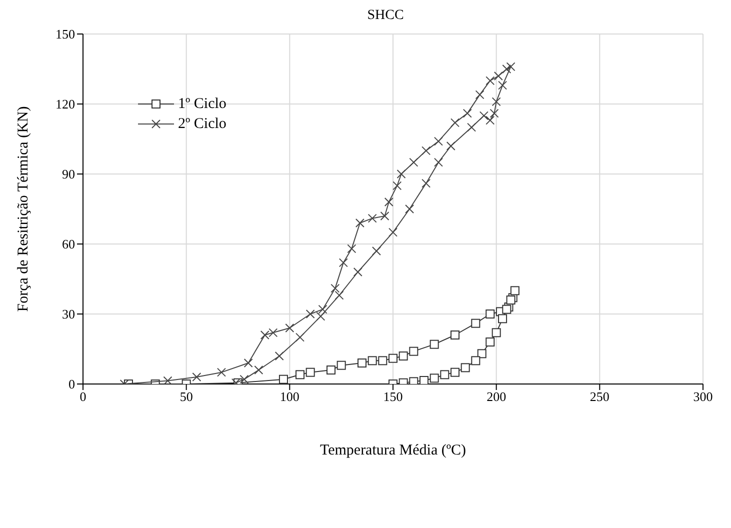  Describe the element at coordinates (385, 16) in the screenshot. I see `chart-title: SHCC` at that location.